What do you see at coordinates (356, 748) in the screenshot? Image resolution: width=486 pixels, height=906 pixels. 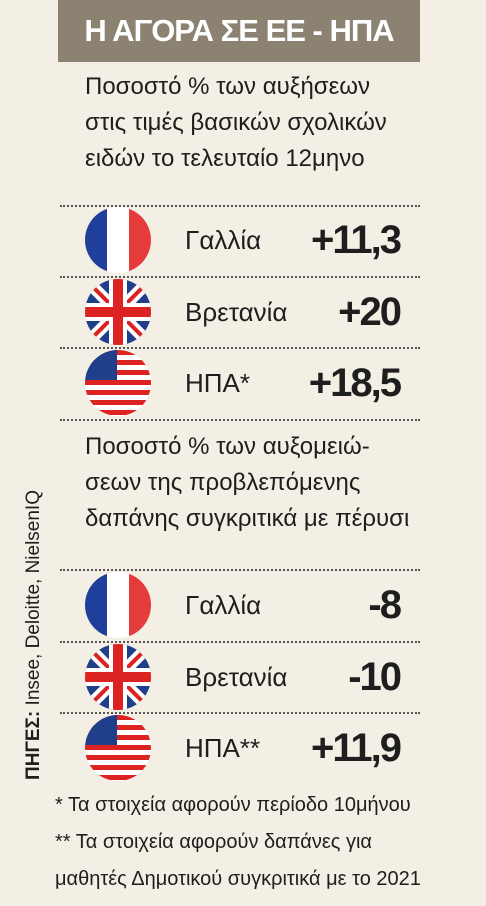 I see `value: +11,9` at bounding box center [356, 748].